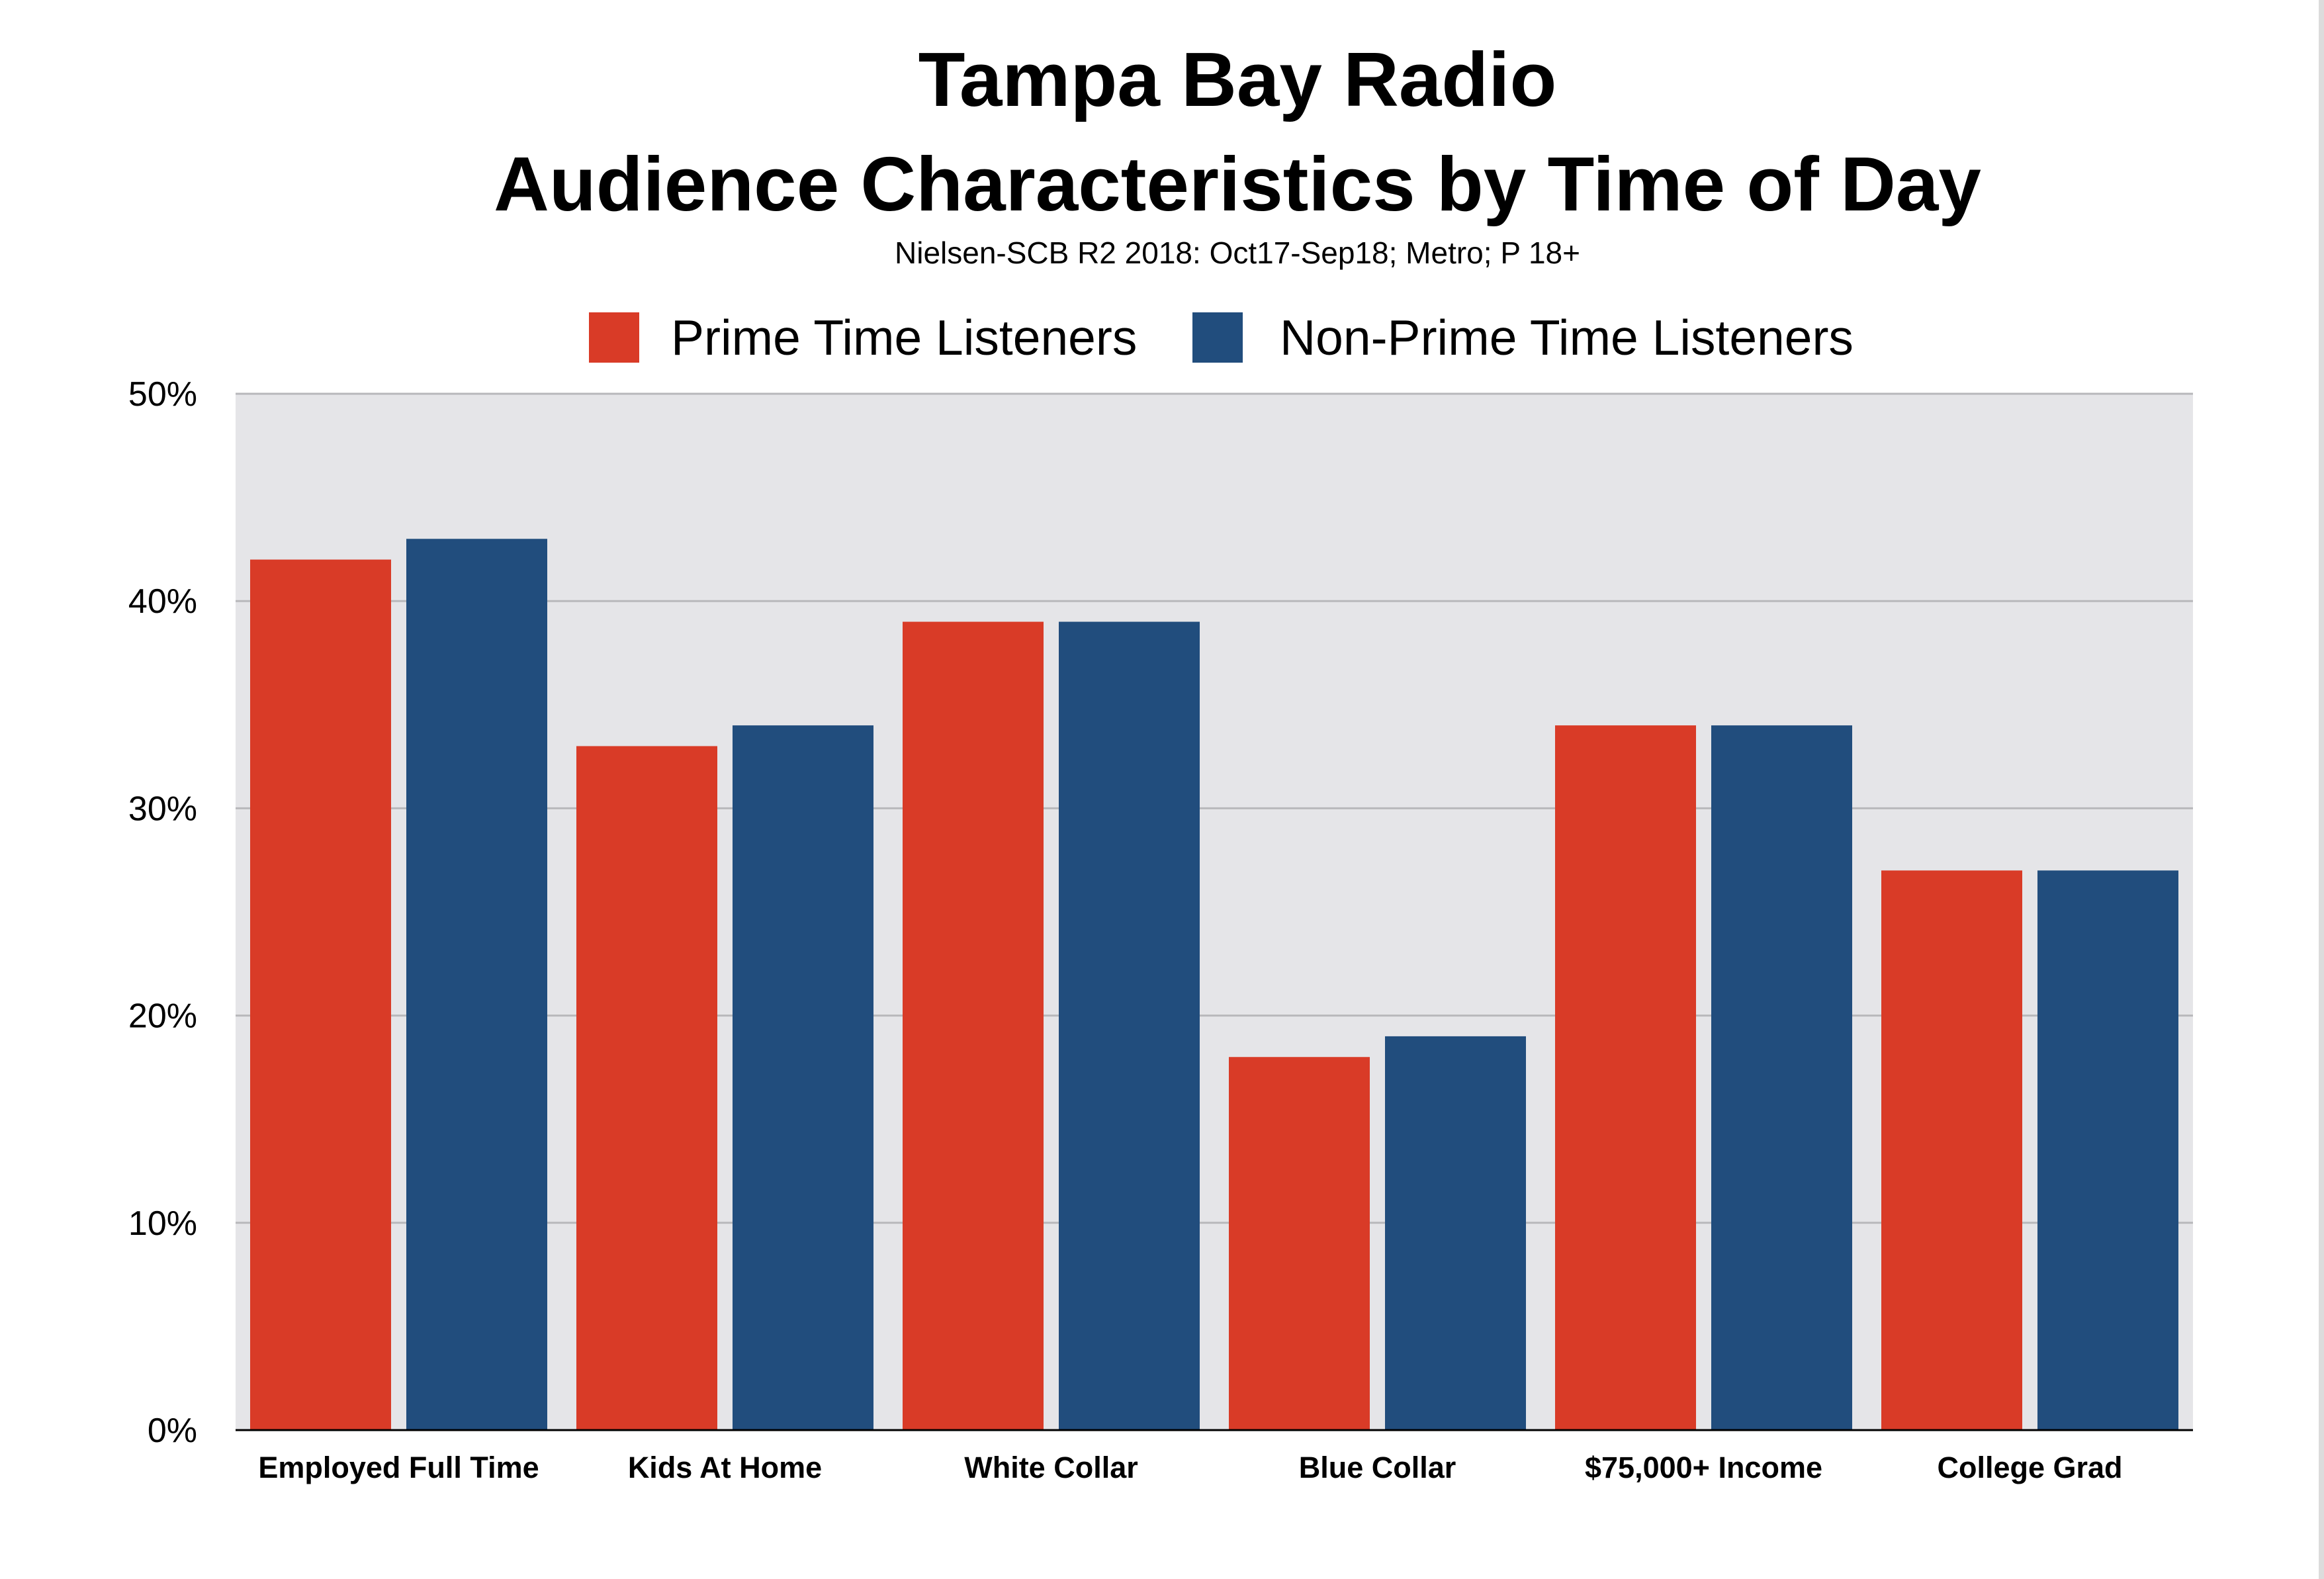 The height and width of the screenshot is (1579, 2324). Describe the element at coordinates (162, 809) in the screenshot. I see `y-tick-label: 30%` at that location.